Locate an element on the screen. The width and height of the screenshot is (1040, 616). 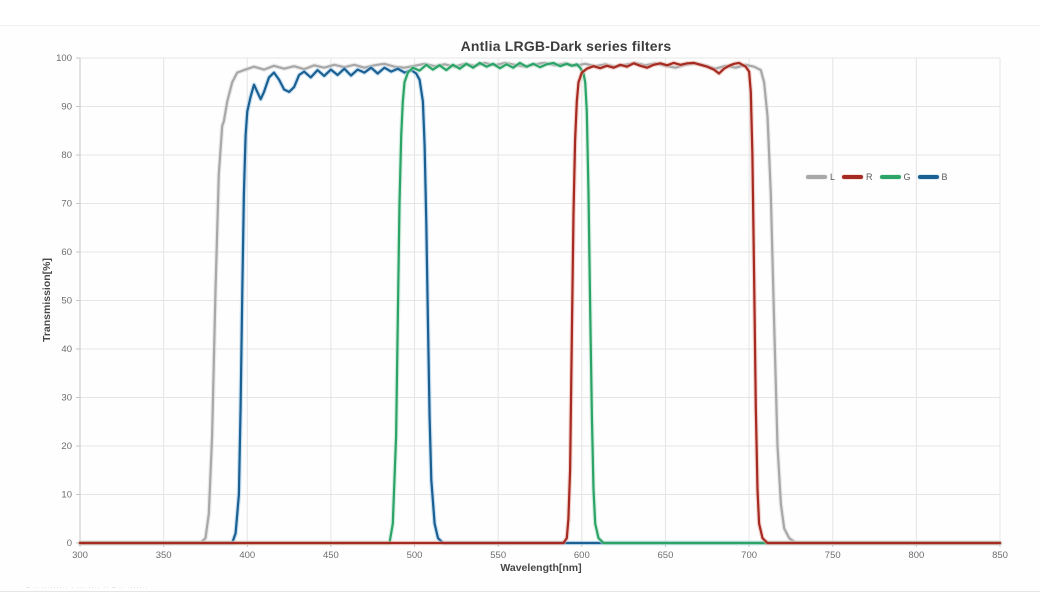
legend-swatch-G is located at coordinates (890, 177).